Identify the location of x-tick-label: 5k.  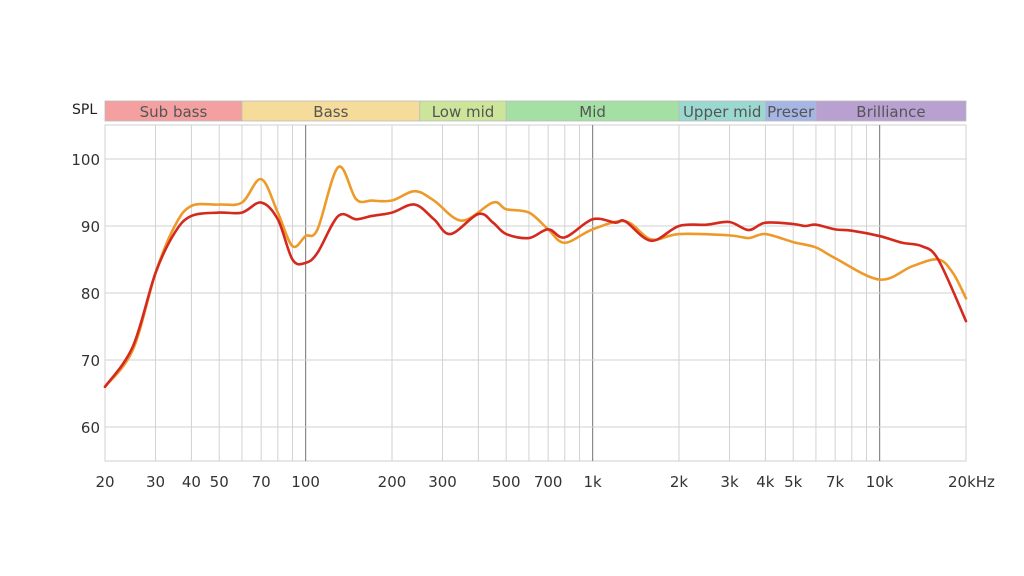
(793, 482).